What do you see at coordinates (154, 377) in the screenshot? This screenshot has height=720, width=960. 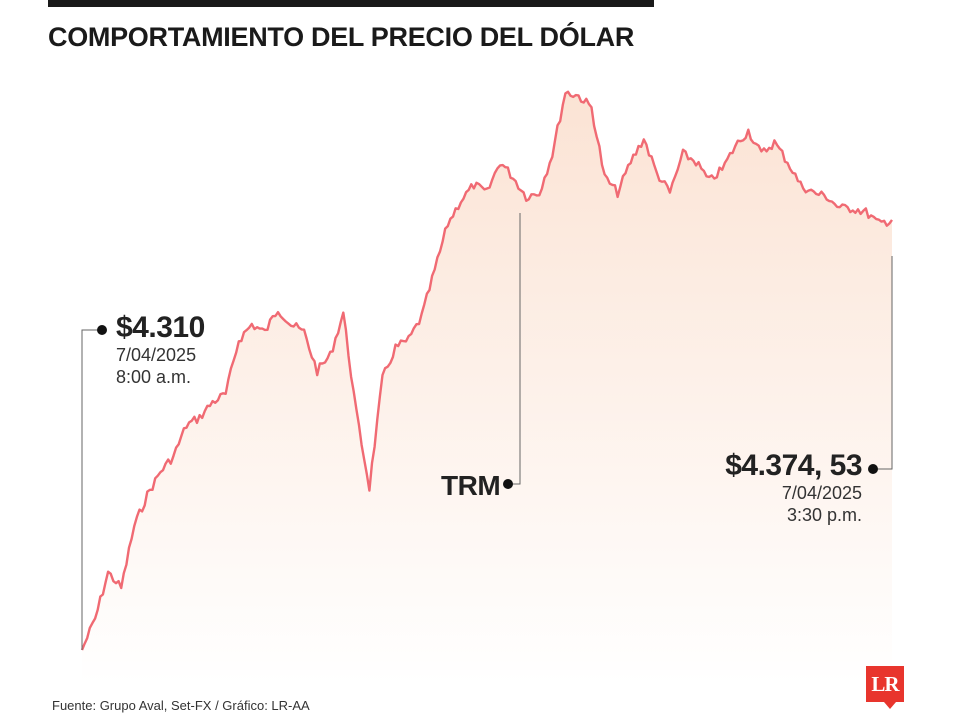 I see `start-time: 8:00 a.m.` at bounding box center [154, 377].